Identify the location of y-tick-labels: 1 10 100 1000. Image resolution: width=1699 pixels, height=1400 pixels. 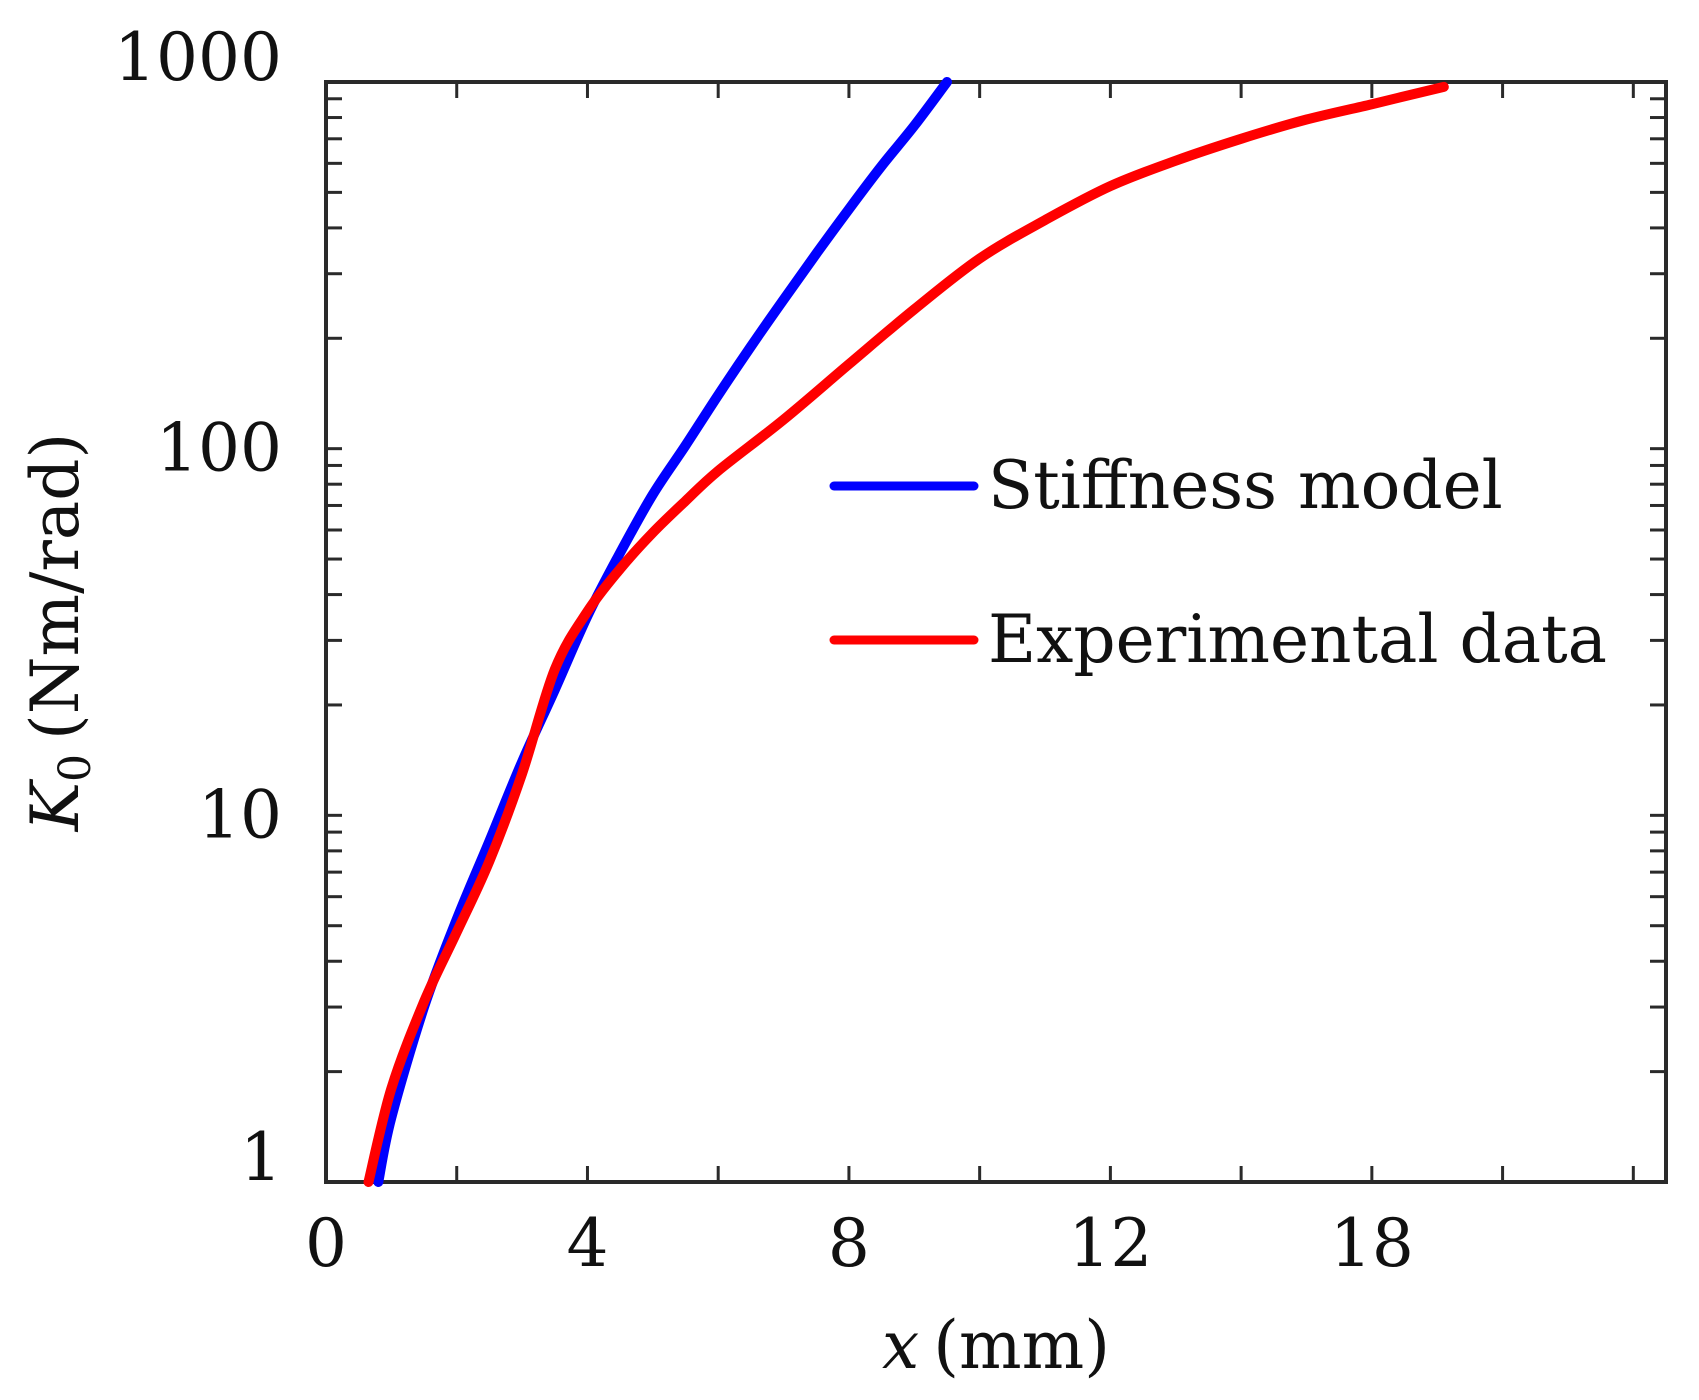
(198, 607).